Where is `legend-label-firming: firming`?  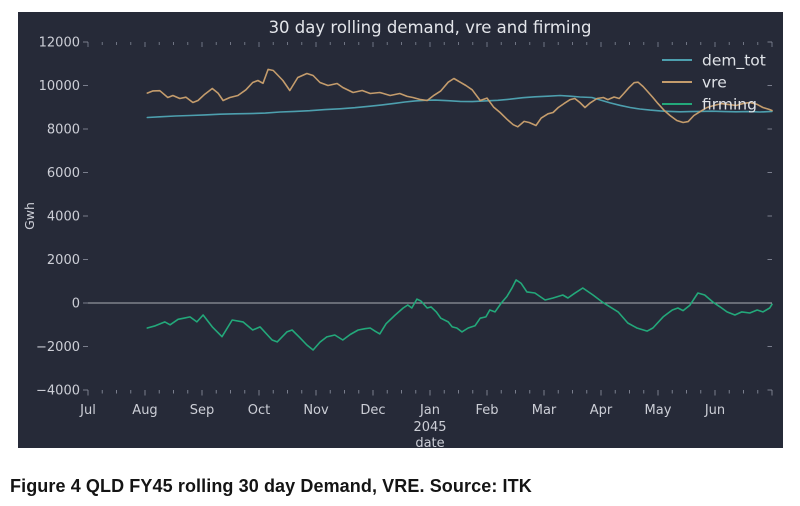 legend-label-firming: firming is located at coordinates (729, 105).